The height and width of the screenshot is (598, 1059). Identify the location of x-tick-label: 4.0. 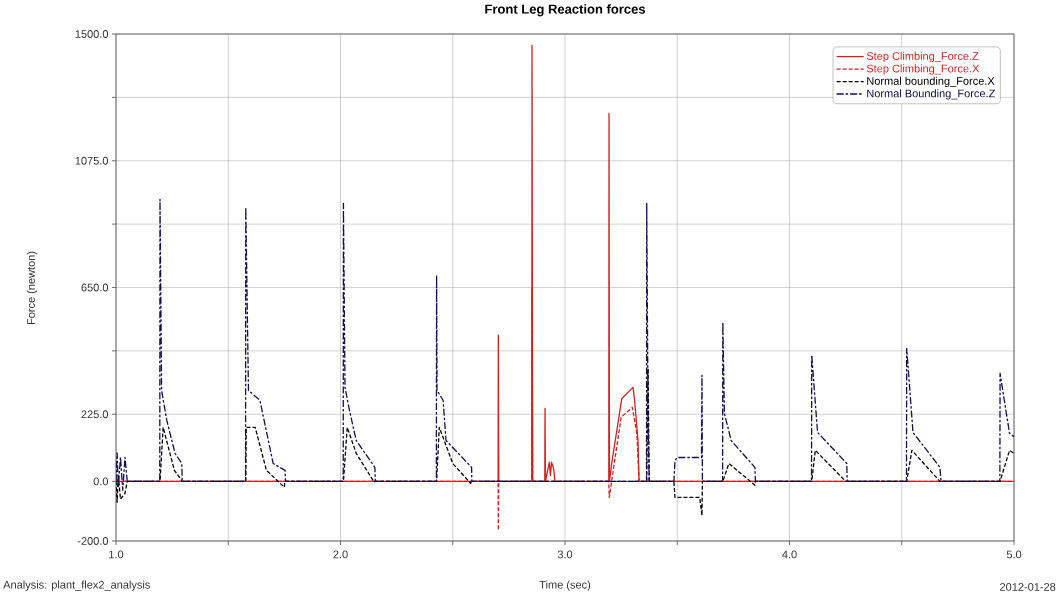
(789, 554).